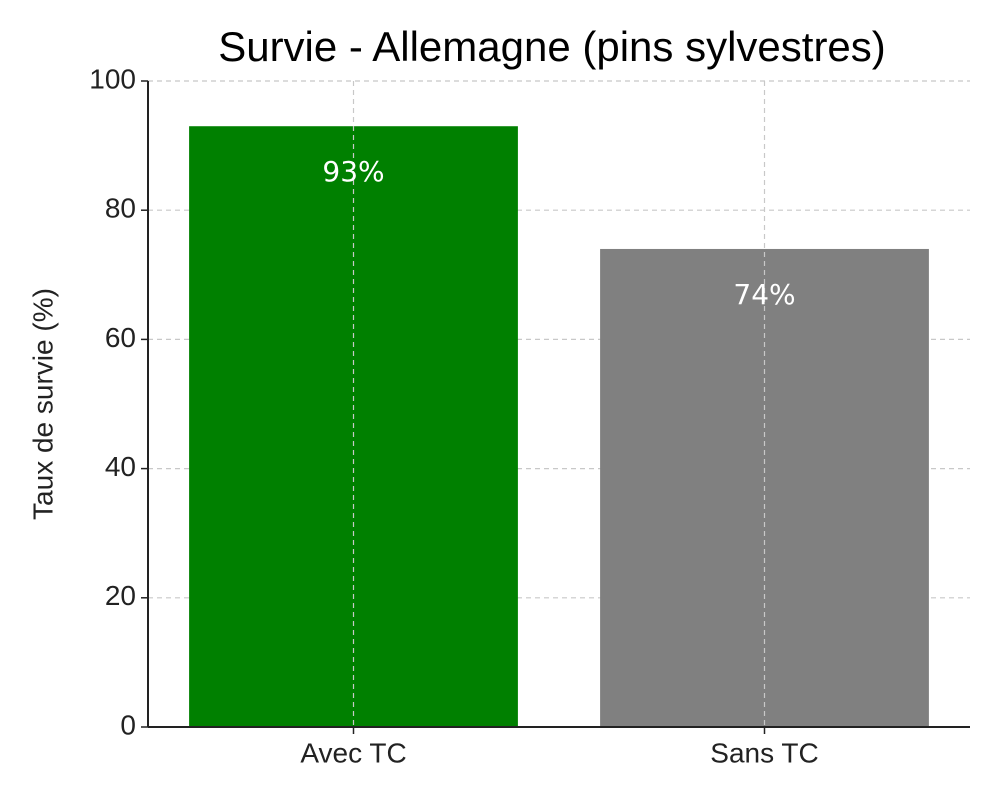  I want to click on y-tick-label: 0, so click(128, 724).